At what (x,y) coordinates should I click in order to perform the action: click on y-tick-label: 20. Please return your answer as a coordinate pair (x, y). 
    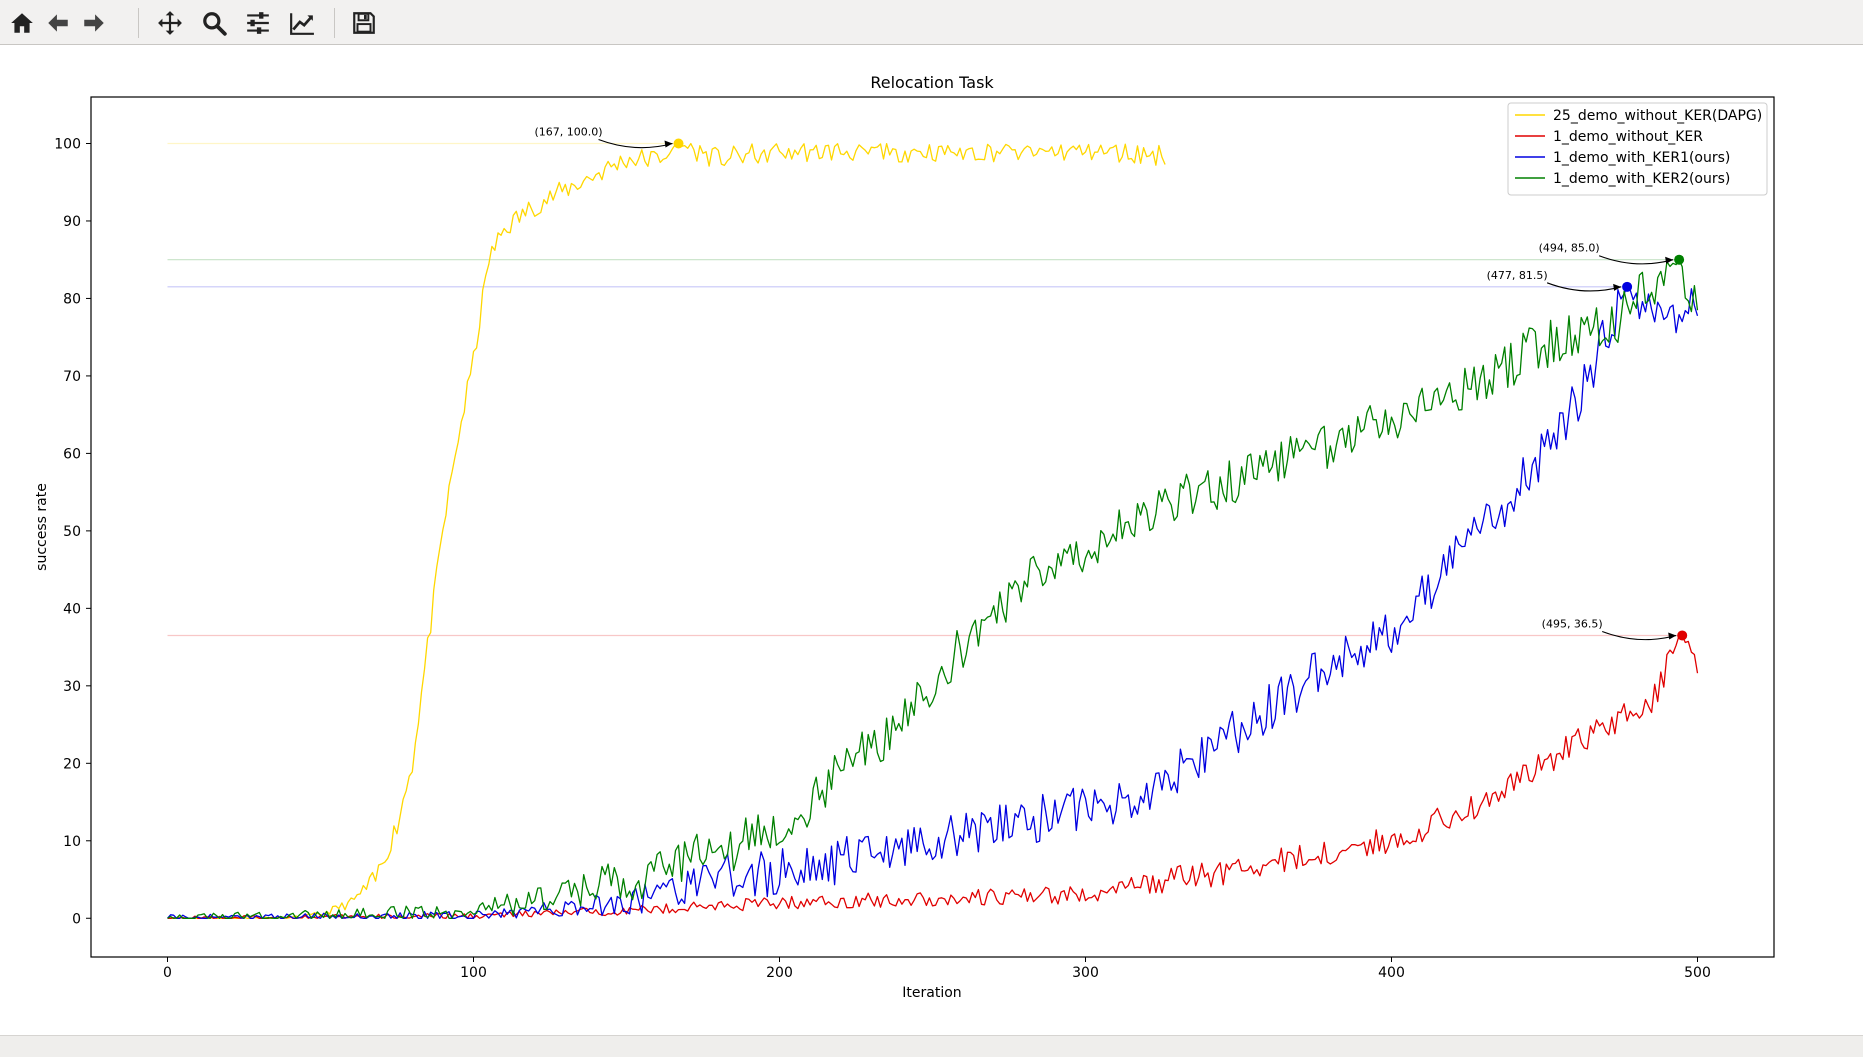
    Looking at the image, I should click on (72, 764).